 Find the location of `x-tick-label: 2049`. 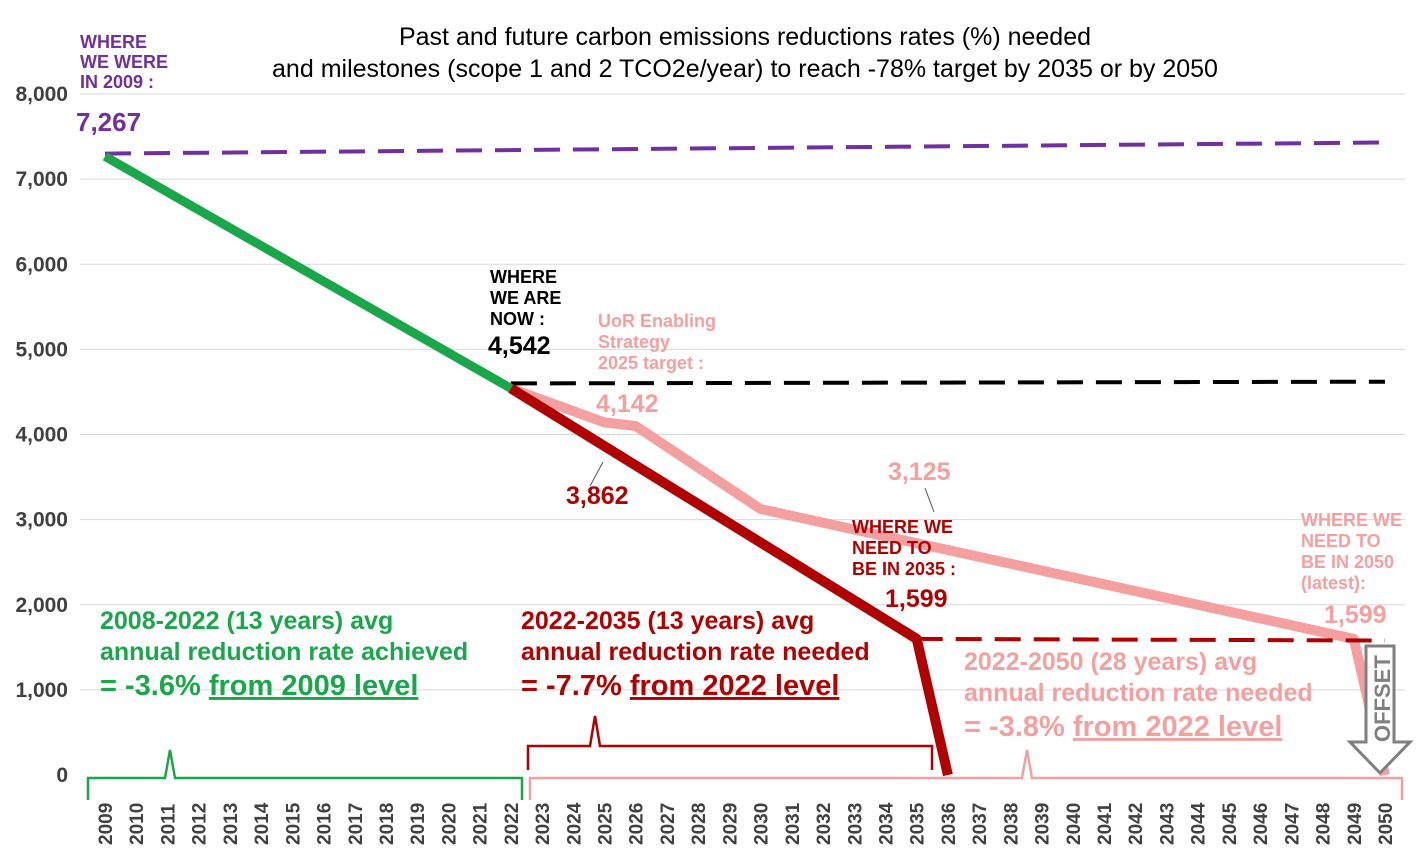

x-tick-label: 2049 is located at coordinates (1355, 824).